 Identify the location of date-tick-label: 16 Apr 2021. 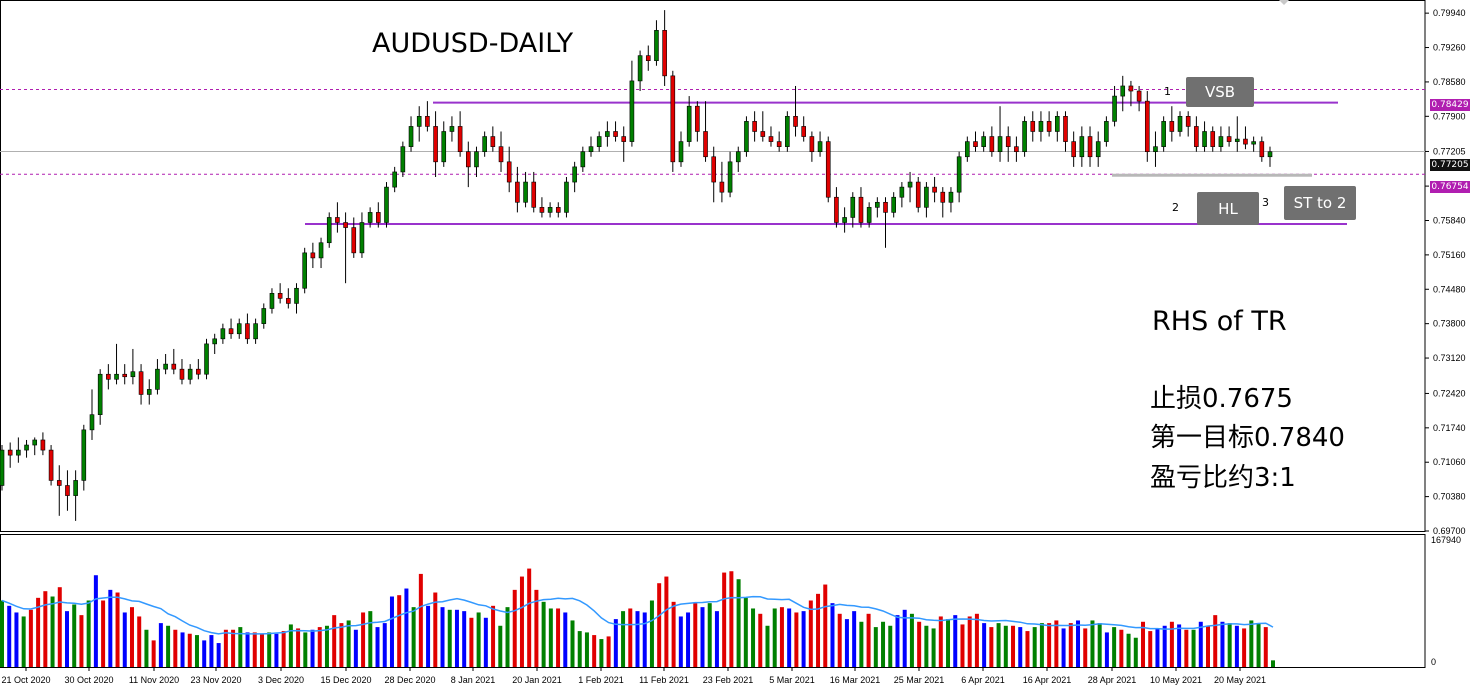
(1047, 680).